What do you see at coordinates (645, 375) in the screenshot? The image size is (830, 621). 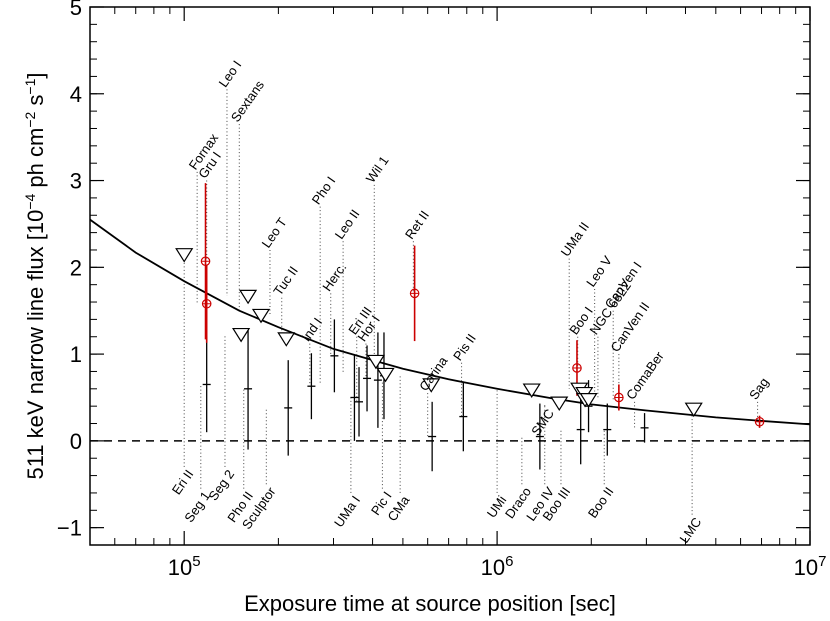 I see `source-label: ComaBer` at bounding box center [645, 375].